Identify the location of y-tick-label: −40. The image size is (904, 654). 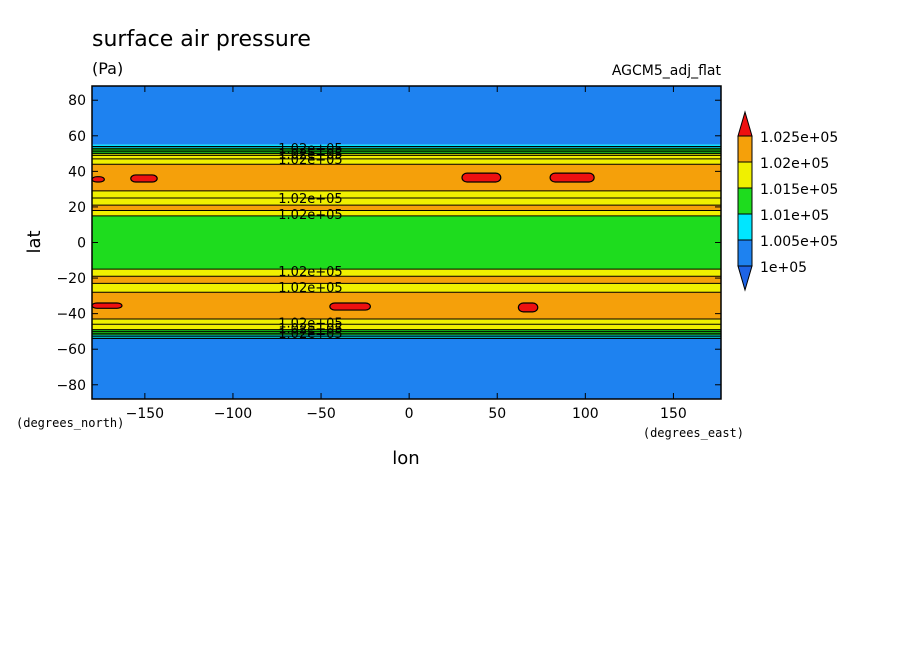
(71, 315).